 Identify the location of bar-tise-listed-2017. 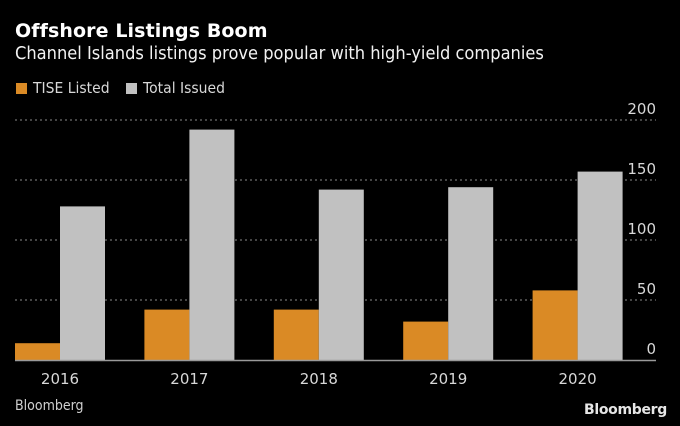
(167, 334).